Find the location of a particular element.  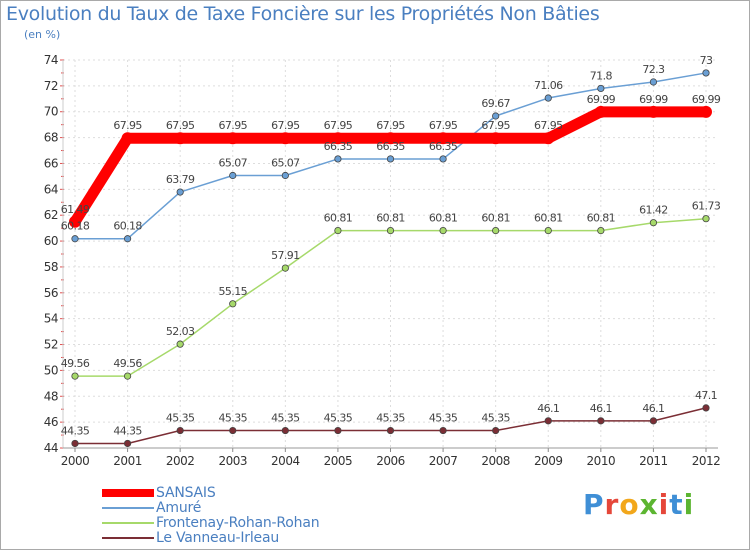

data-label-le-vanneau-irleau: 46.1 is located at coordinates (548, 408).